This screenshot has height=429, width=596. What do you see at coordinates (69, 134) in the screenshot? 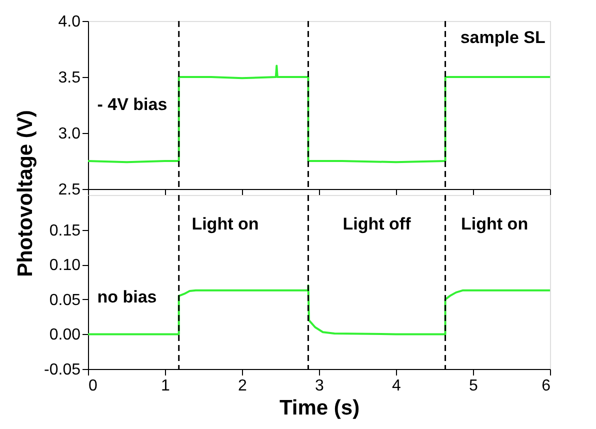
I see `y-tick-label: 3.0` at bounding box center [69, 134].